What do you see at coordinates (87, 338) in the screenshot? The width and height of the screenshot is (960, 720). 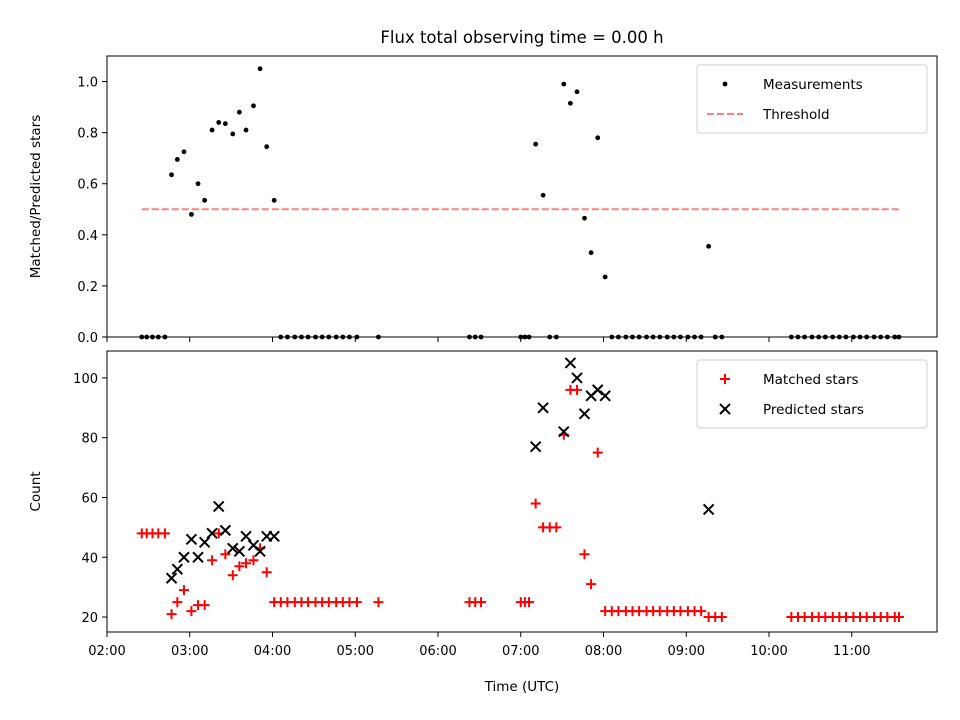 I see `y-tick-label: 0.0` at bounding box center [87, 338].